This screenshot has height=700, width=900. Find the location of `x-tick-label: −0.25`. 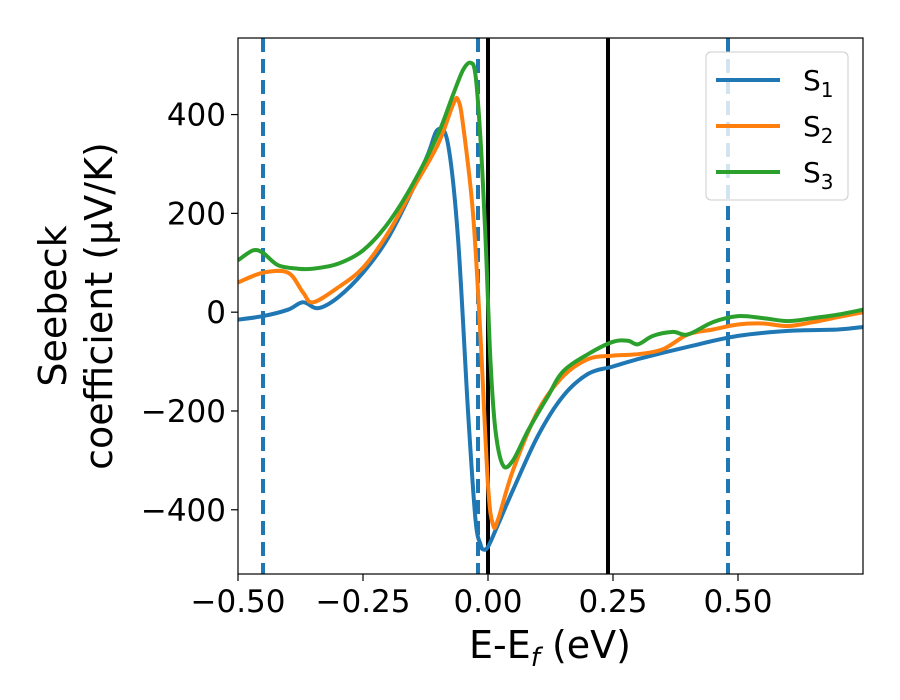

x-tick-label: −0.25 is located at coordinates (363, 602).